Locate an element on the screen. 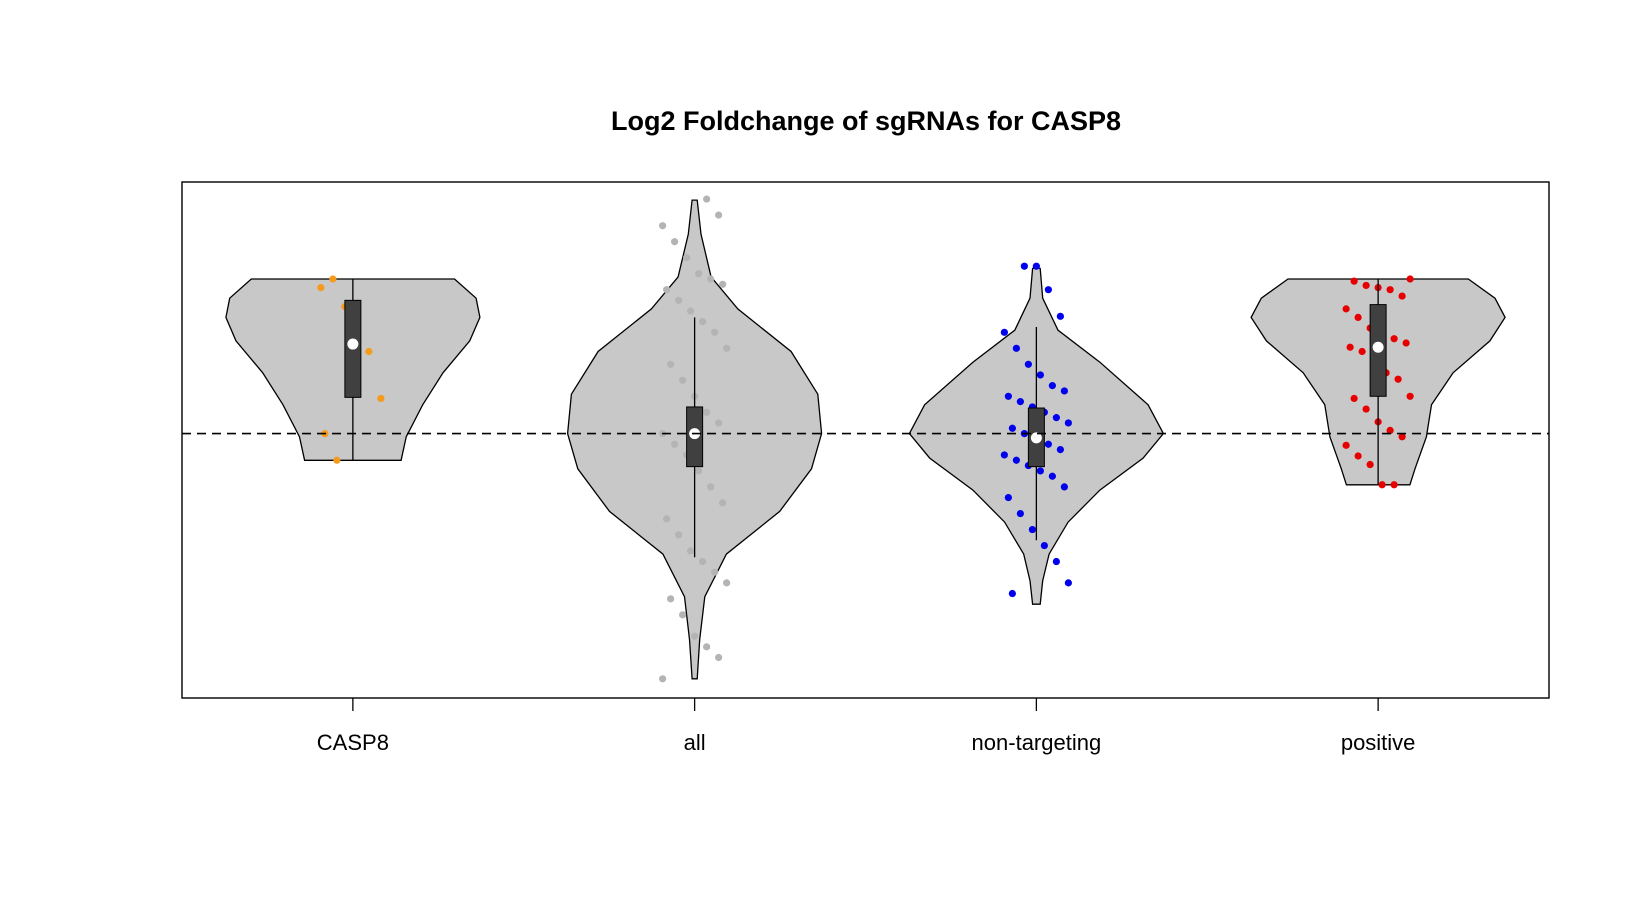 This screenshot has width=1650, height=900. chart-title: Log2 Foldchange of sgRNAs for CASP8 is located at coordinates (866, 121).